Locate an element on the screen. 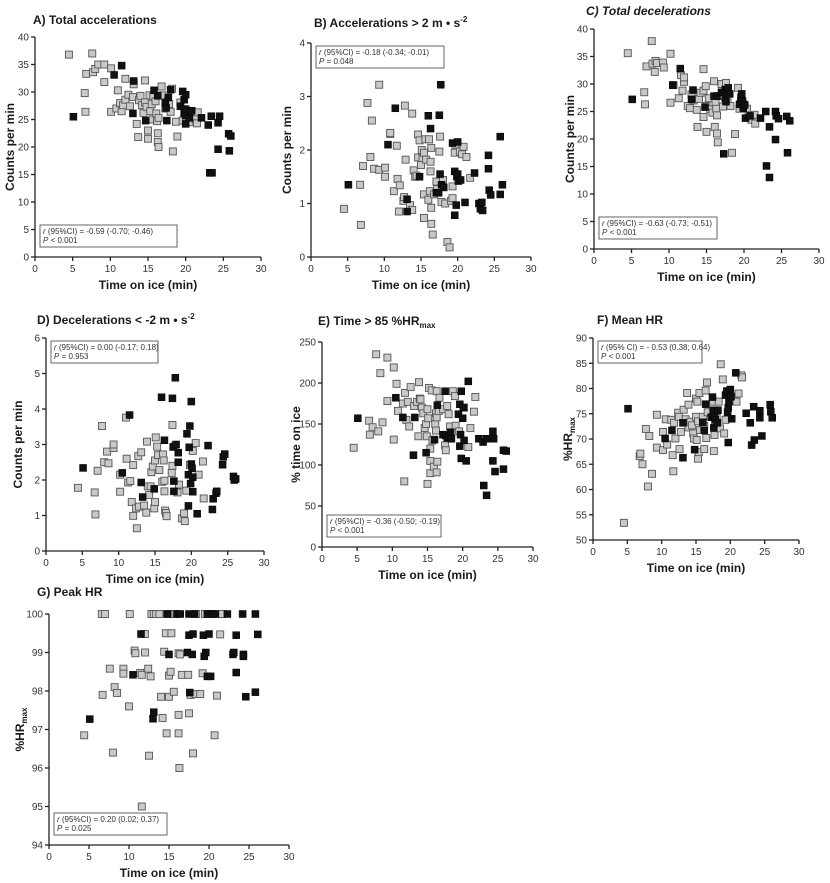 This screenshot has width=830, height=883. stat-box-frame is located at coordinates (104, 352).